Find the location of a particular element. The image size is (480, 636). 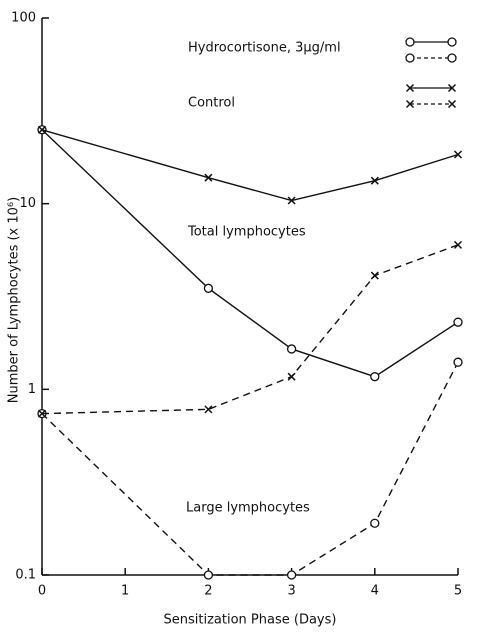

y-tick-label: 100 is located at coordinates (23, 18).